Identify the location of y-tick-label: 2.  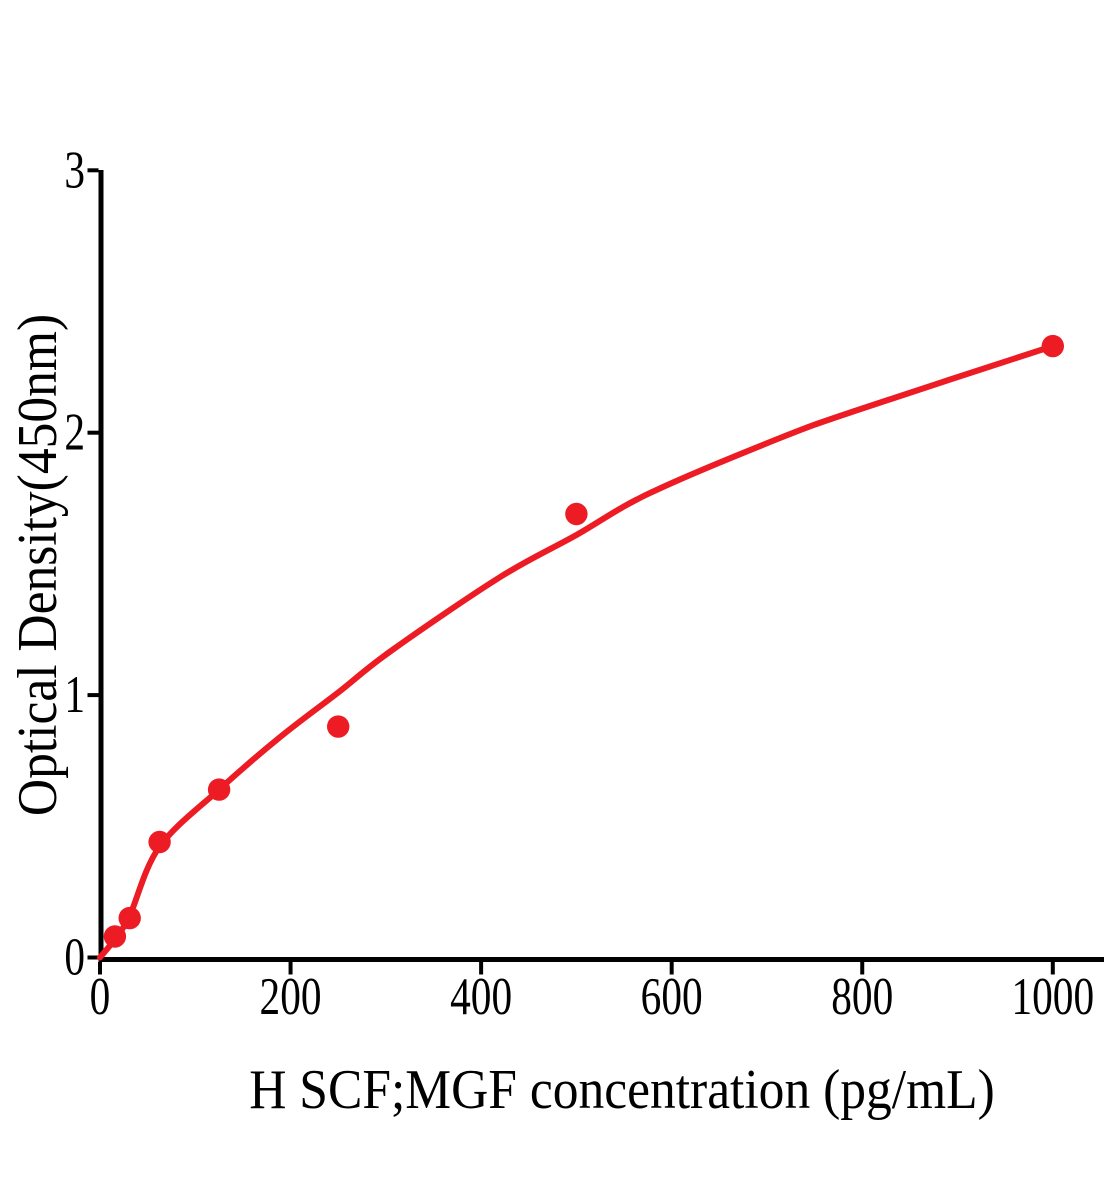
(74, 433).